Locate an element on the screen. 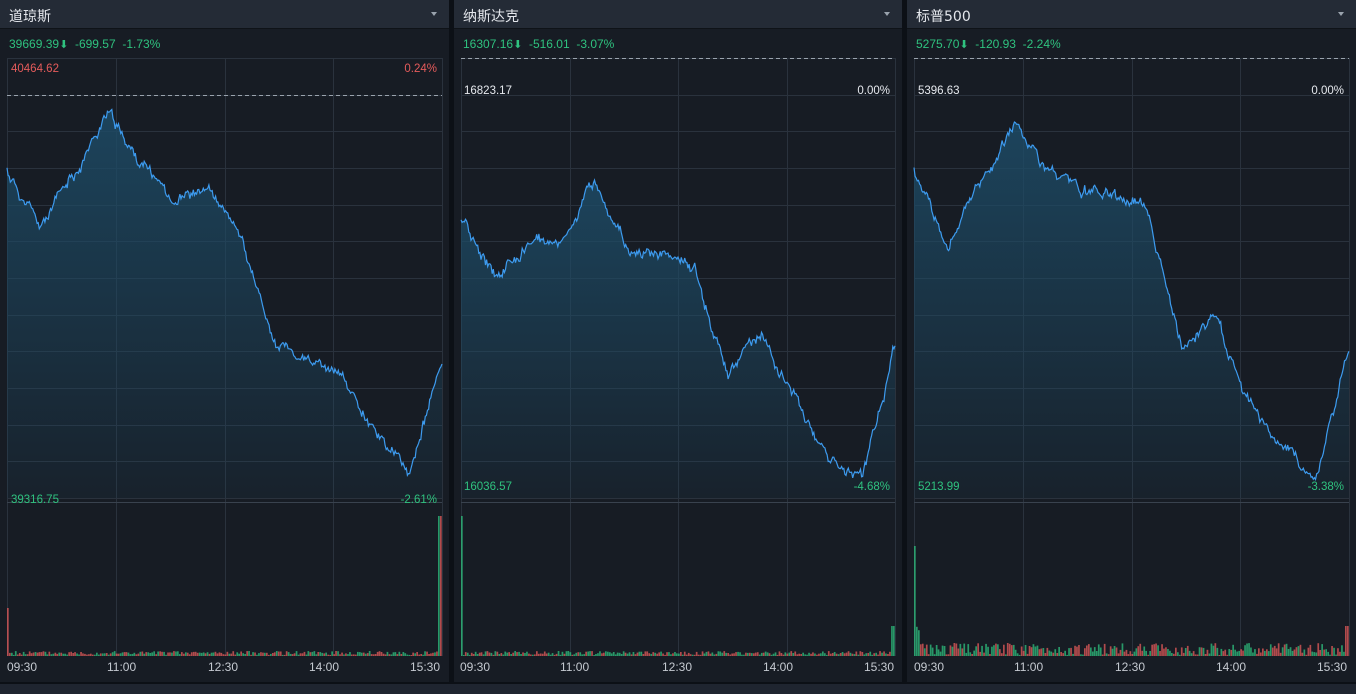 The image size is (1356, 694). status-bar is located at coordinates (678, 689).